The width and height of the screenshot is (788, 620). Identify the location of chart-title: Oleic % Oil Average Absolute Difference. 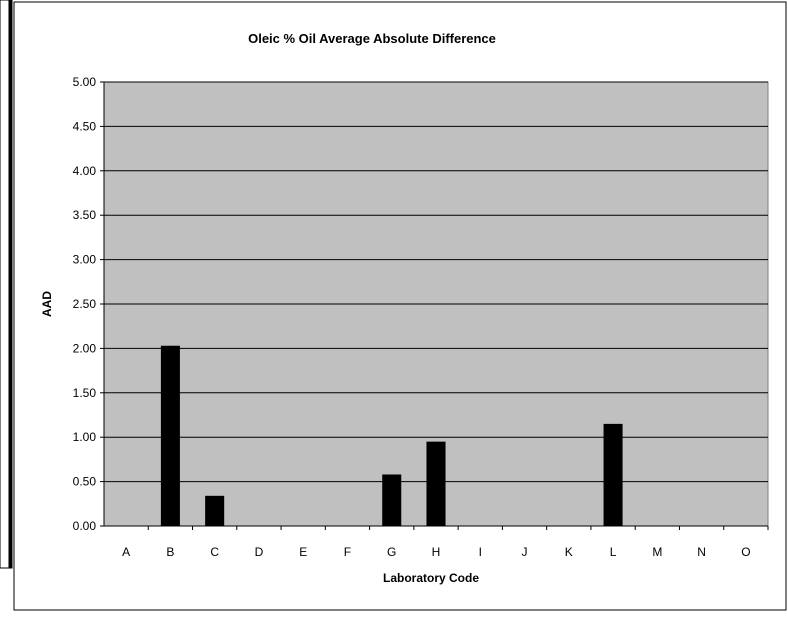
(372, 38).